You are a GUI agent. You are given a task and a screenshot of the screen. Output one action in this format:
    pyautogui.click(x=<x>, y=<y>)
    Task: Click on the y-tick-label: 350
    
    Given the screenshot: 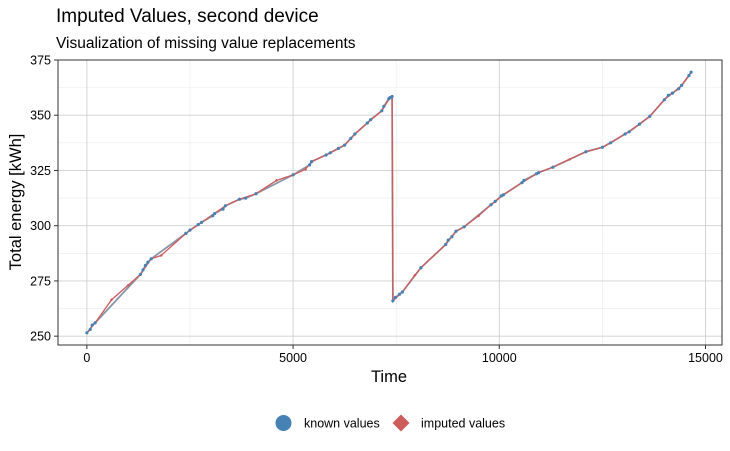 What is the action you would take?
    pyautogui.click(x=40, y=116)
    